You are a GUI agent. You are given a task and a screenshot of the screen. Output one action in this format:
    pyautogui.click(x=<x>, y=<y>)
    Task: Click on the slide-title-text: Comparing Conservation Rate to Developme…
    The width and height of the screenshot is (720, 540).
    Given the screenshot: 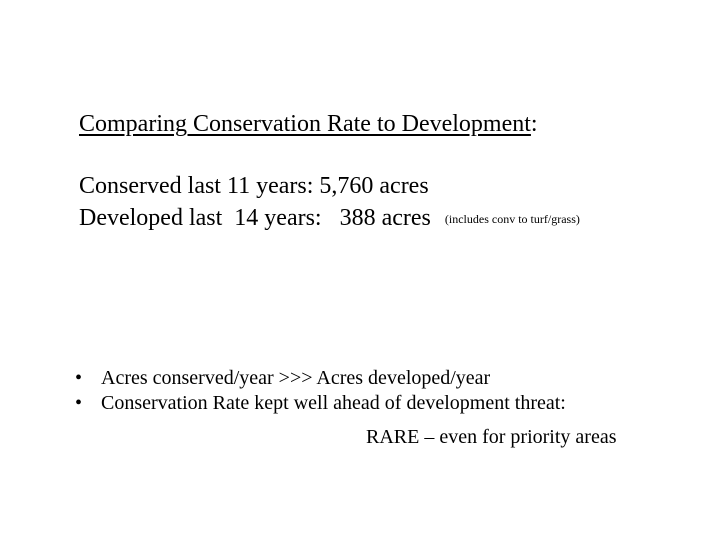 What is the action you would take?
    pyautogui.click(x=305, y=124)
    